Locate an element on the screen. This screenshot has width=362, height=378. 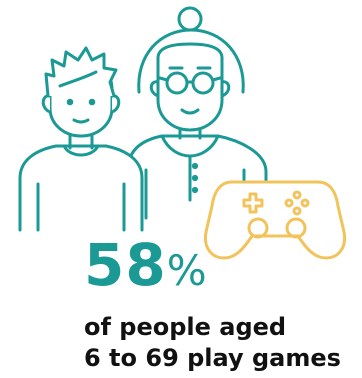
stat-number: 58 is located at coordinates (125, 265).